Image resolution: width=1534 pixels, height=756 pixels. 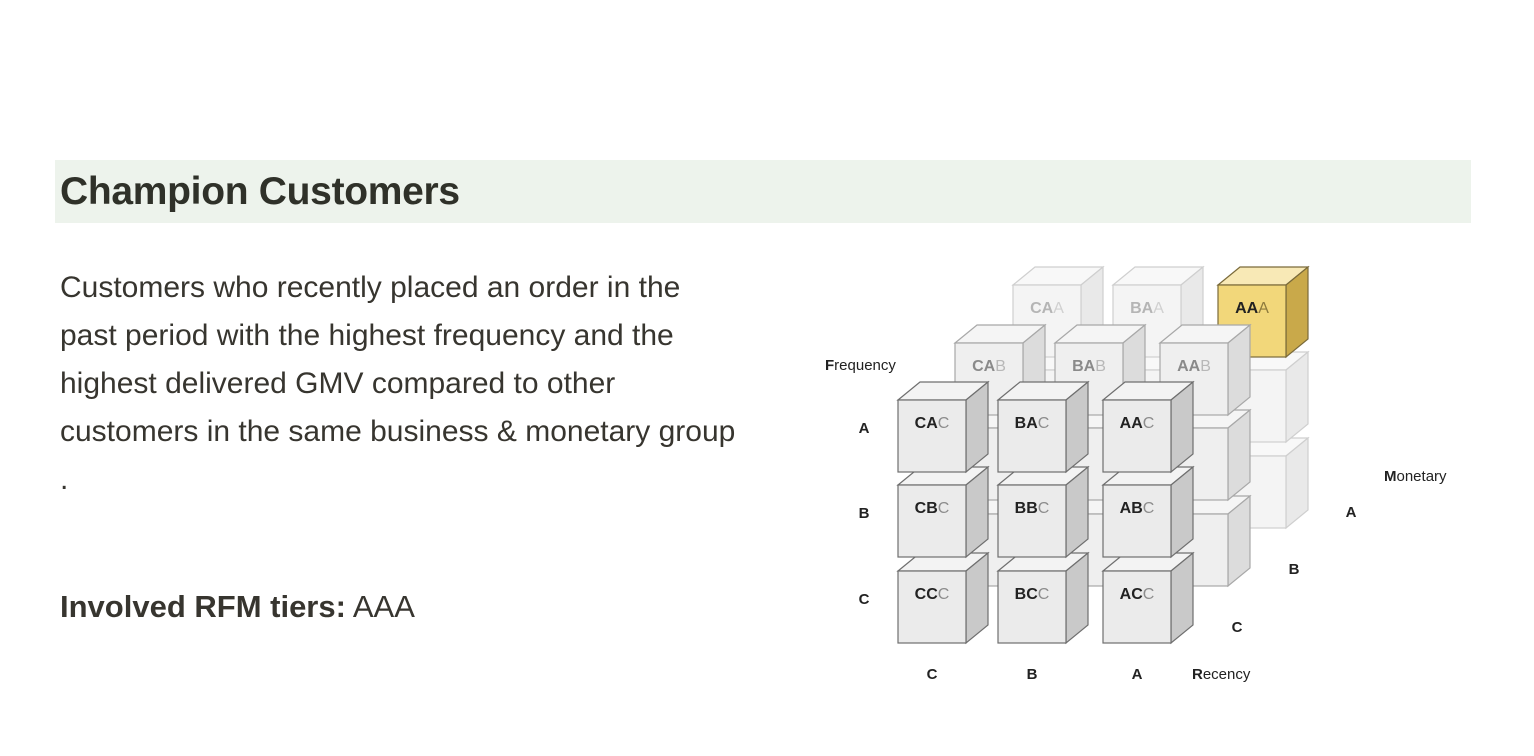 What do you see at coordinates (203, 606) in the screenshot?
I see `tiers-label: Involved RFM tiers:` at bounding box center [203, 606].